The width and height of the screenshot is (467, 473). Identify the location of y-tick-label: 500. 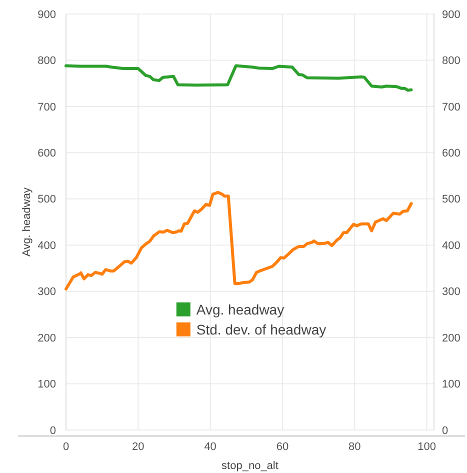
(47, 200).